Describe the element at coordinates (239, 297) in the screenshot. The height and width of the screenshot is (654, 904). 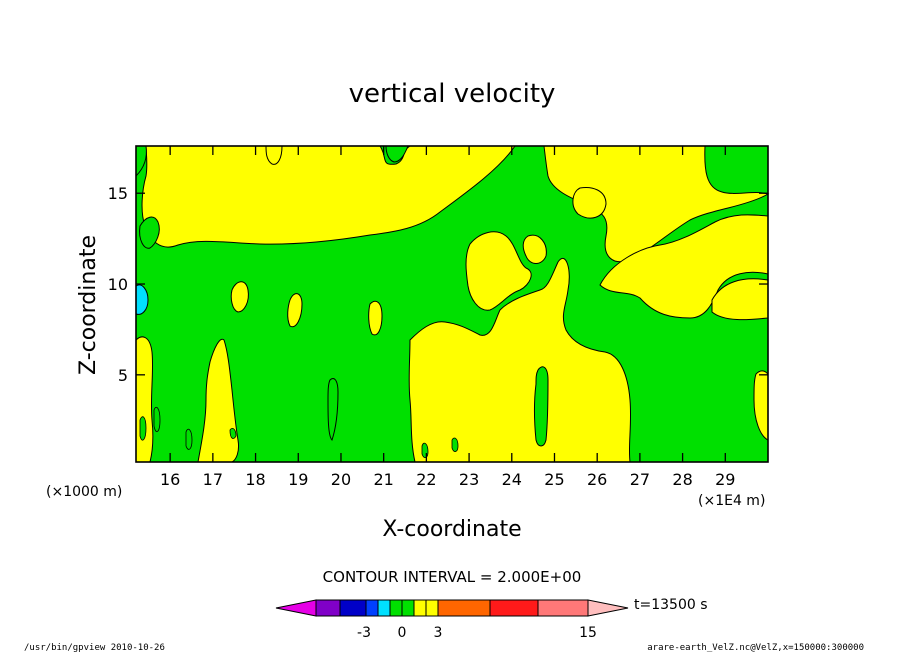
I see `small-bump-z9-x18` at that location.